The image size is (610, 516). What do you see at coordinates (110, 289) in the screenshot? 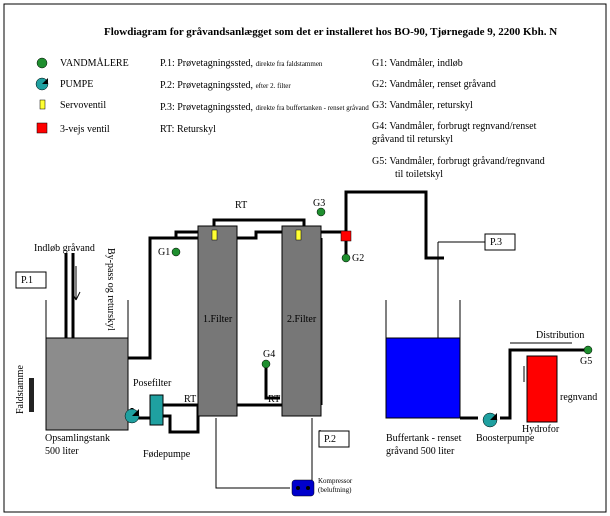
I see `label-bypass: By-pass og returskyl` at bounding box center [110, 289].